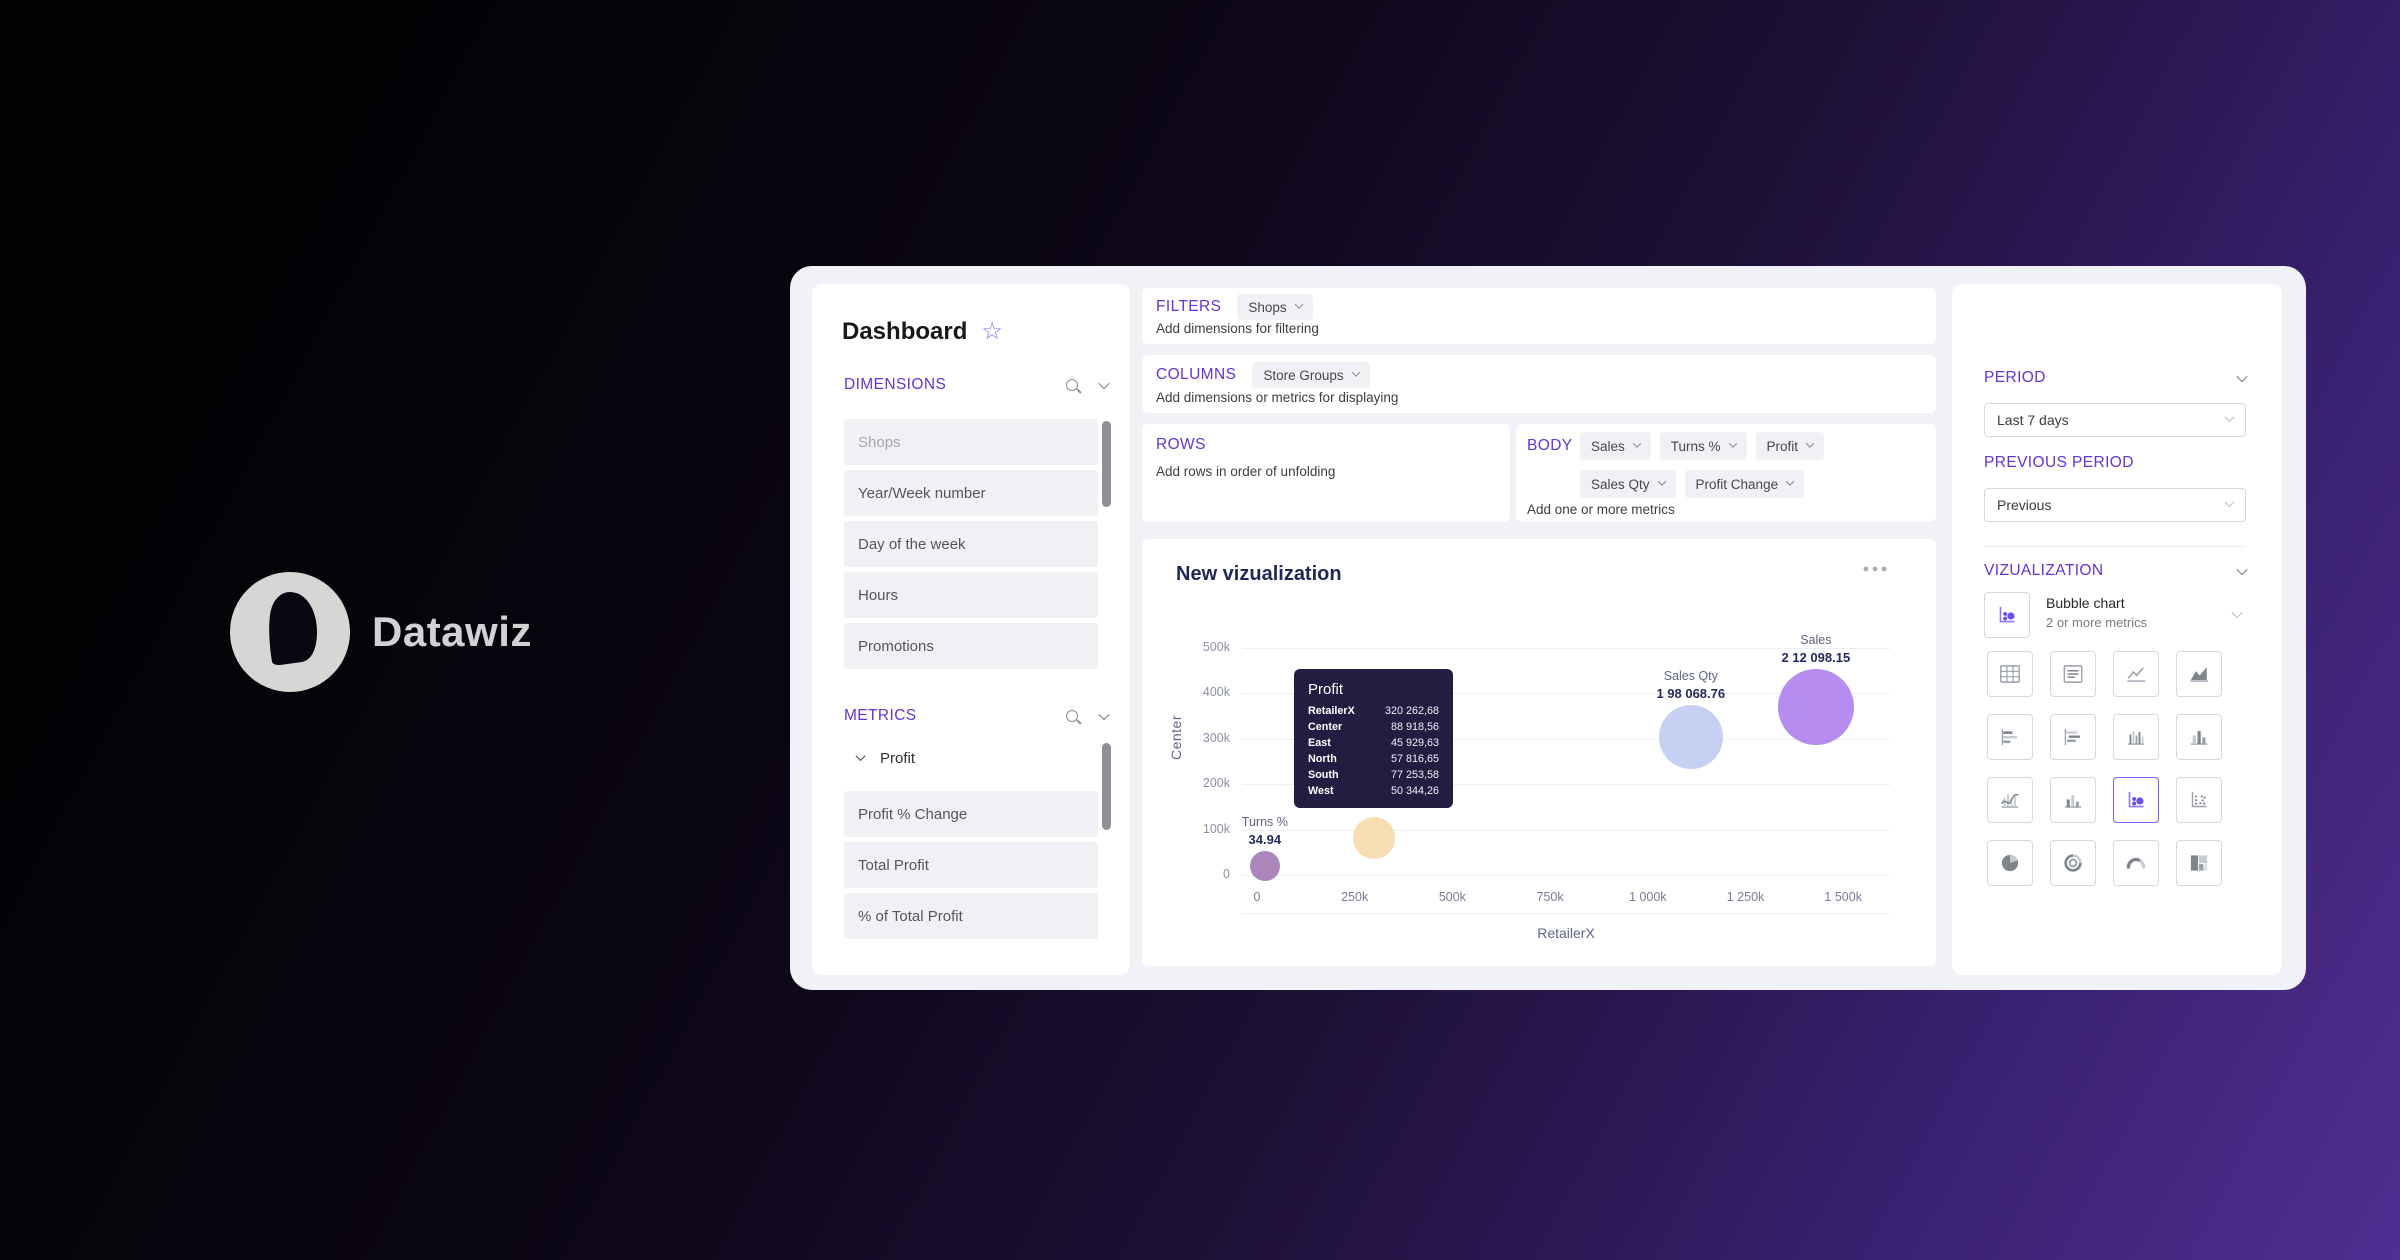  What do you see at coordinates (1331, 711) in the screenshot?
I see `tooltip-row-label: RetailerX` at bounding box center [1331, 711].